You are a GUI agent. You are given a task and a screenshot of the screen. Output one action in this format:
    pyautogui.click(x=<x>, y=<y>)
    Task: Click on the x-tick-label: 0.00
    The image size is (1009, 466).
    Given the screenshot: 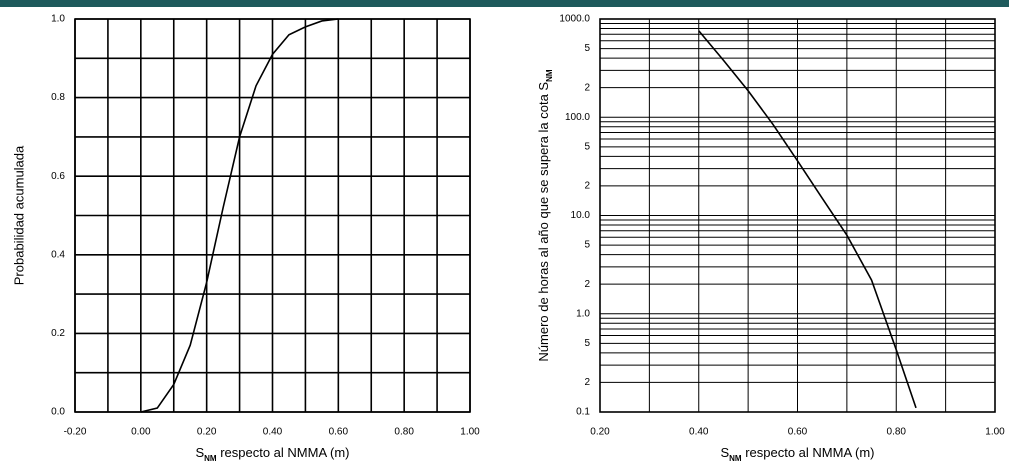 What is the action you would take?
    pyautogui.click(x=141, y=432)
    